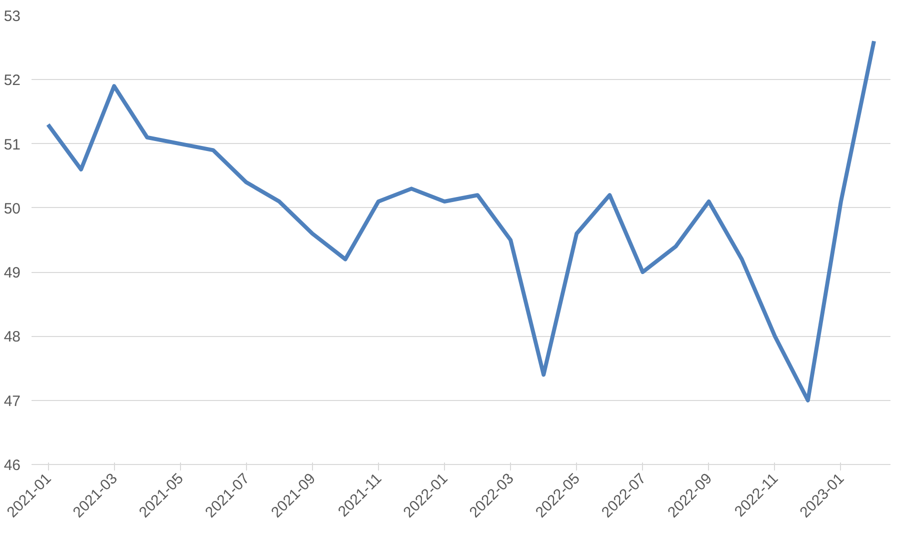  I want to click on y-tick-label: 53, so click(12, 16).